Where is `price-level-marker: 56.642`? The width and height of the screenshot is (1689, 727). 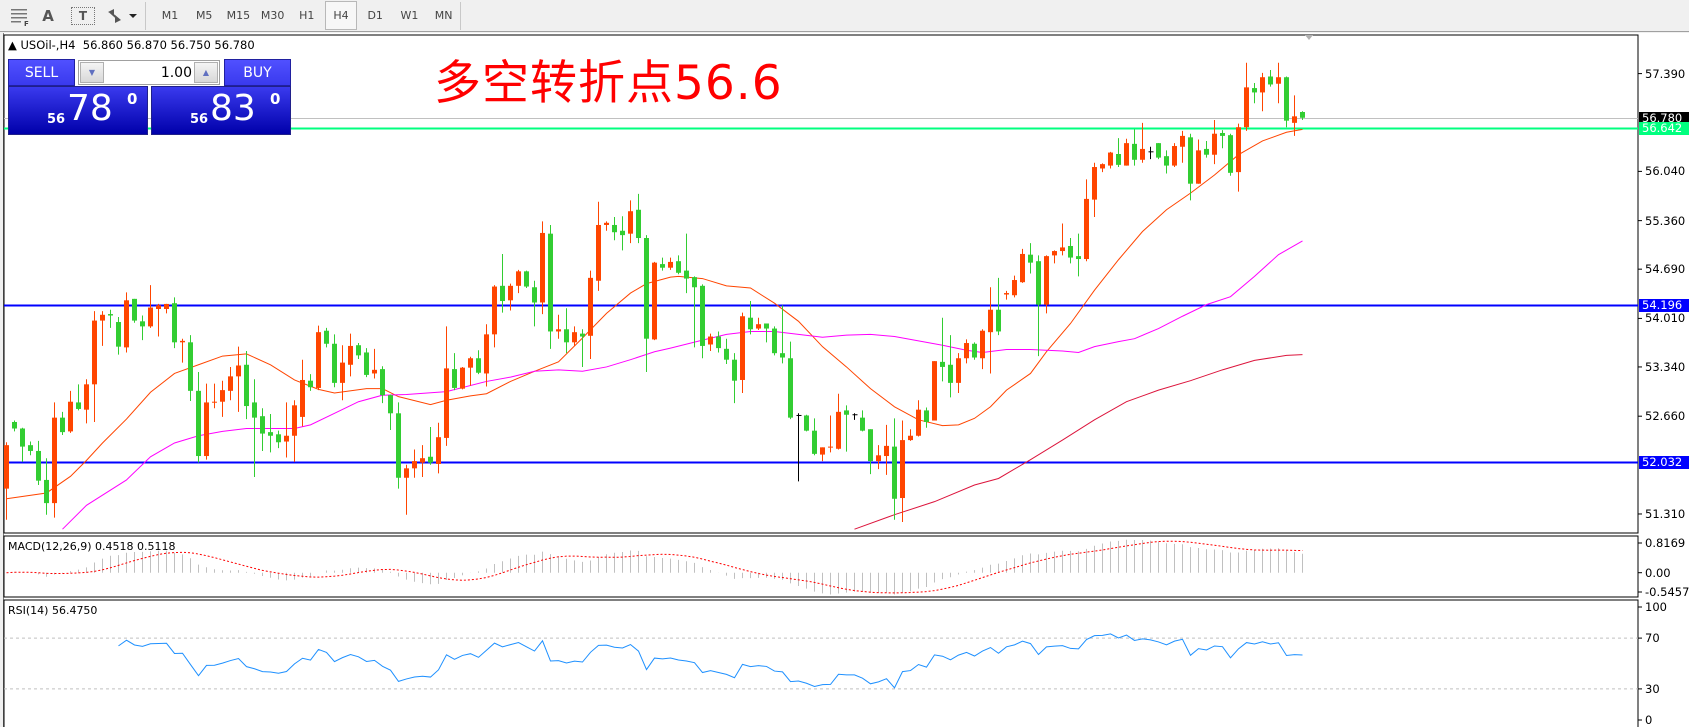 price-level-marker: 56.642 is located at coordinates (1664, 128).